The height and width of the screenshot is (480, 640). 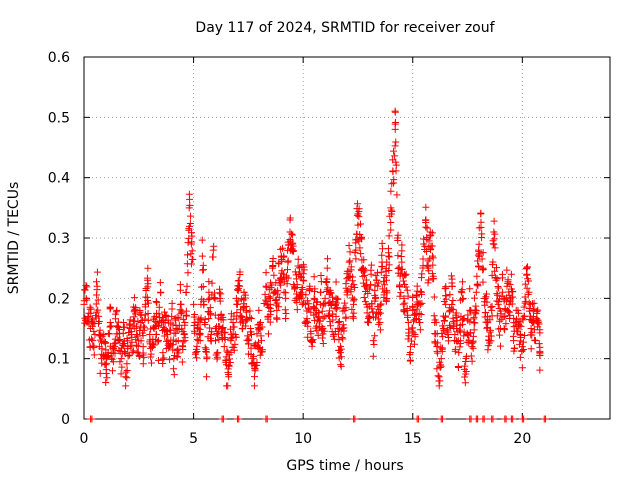 What do you see at coordinates (344, 466) in the screenshot?
I see `x-axis-title: GPS time / hours` at bounding box center [344, 466].